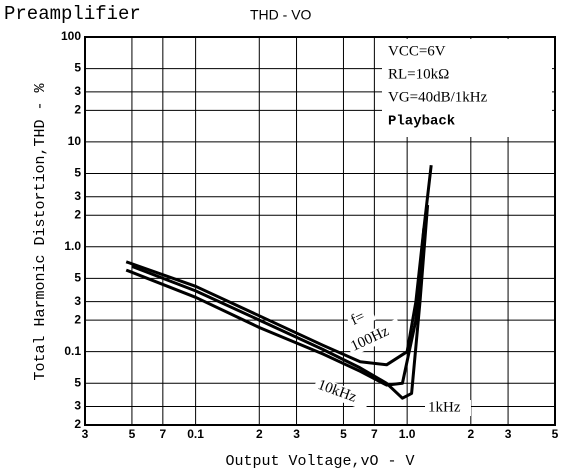 The width and height of the screenshot is (564, 472). I want to click on y-tick-label: 10, so click(75, 141).